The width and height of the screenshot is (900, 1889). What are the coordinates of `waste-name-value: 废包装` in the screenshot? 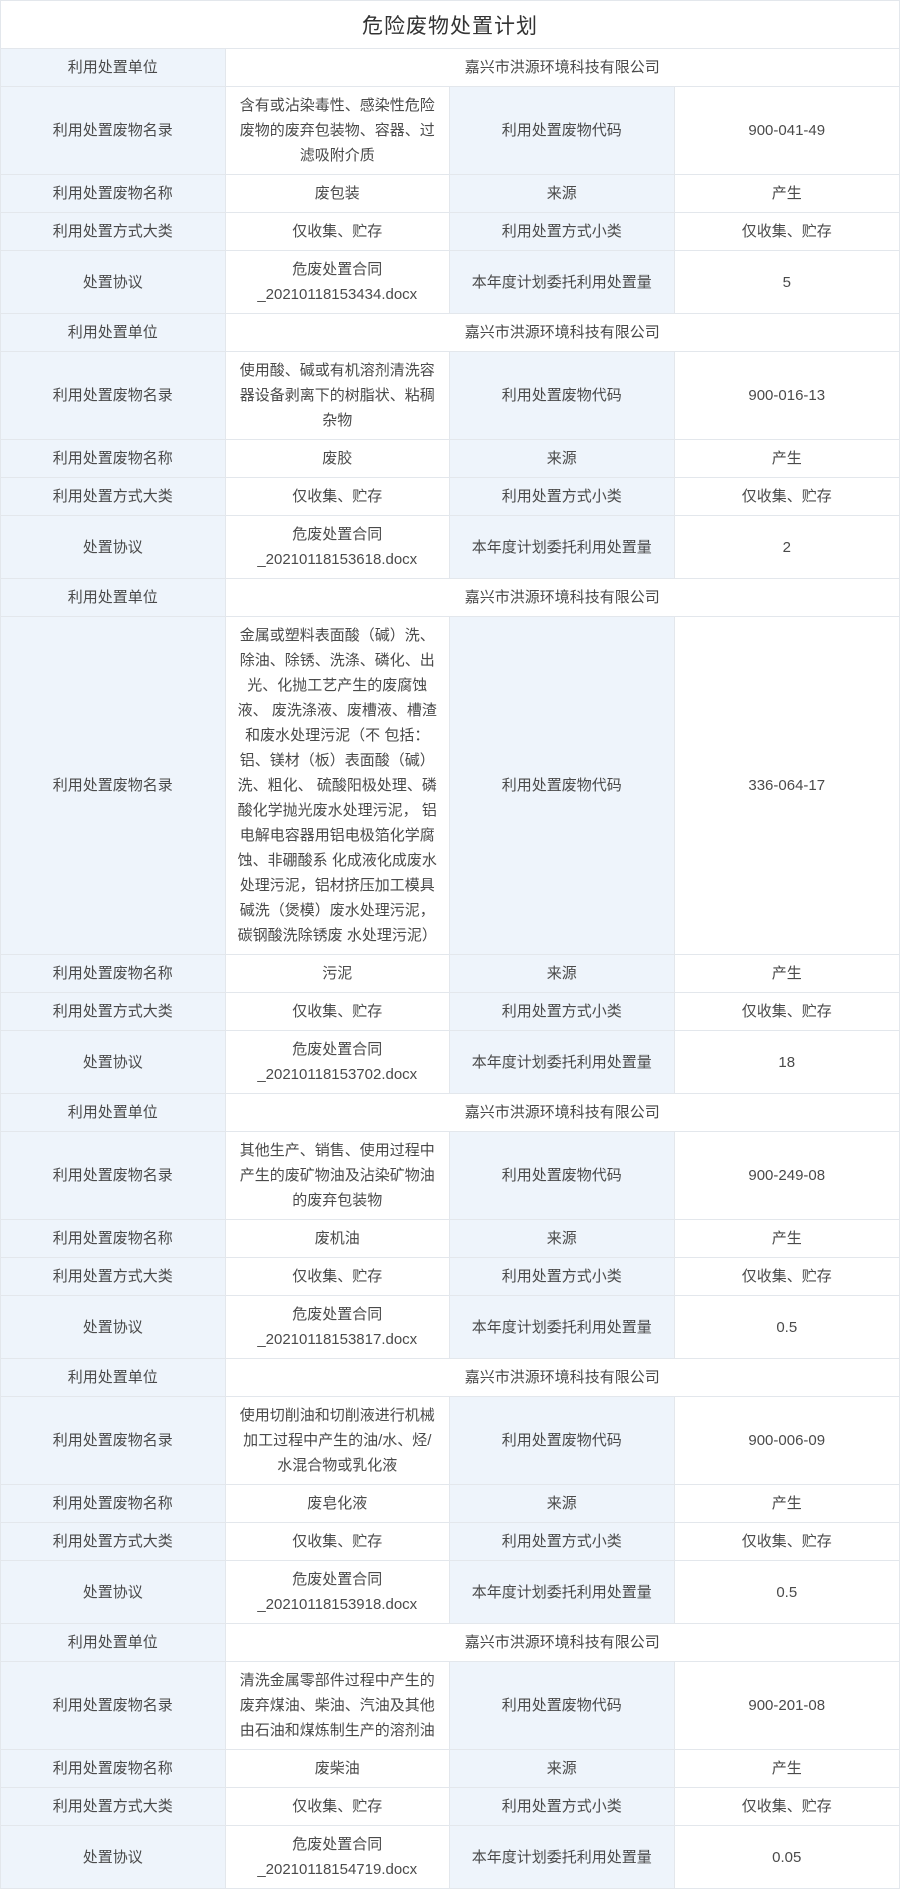 It's located at (337, 193).